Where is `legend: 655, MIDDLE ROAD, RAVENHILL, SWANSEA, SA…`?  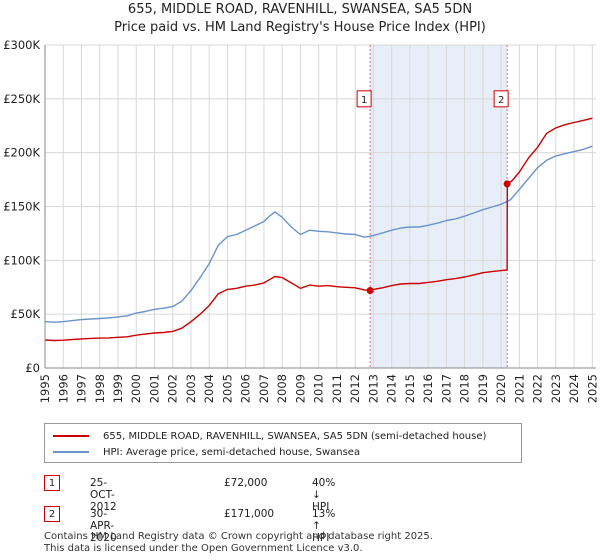
legend: 655, MIDDLE ROAD, RAVENHILL, SWANSEA, SA… is located at coordinates (283, 443).